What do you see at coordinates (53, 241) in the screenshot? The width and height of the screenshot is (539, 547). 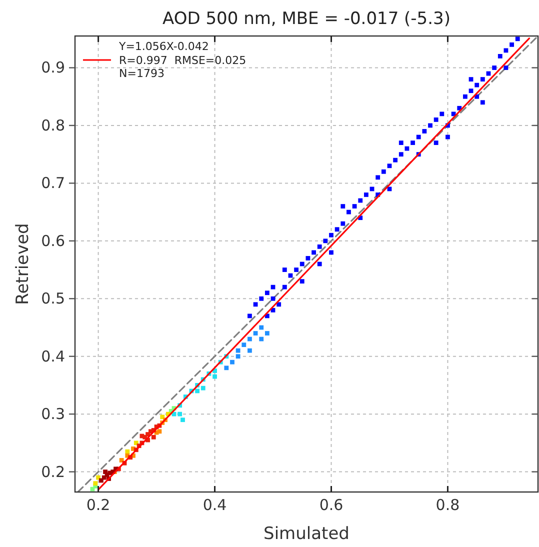 I see `y-tick-label: 0.6` at bounding box center [53, 241].